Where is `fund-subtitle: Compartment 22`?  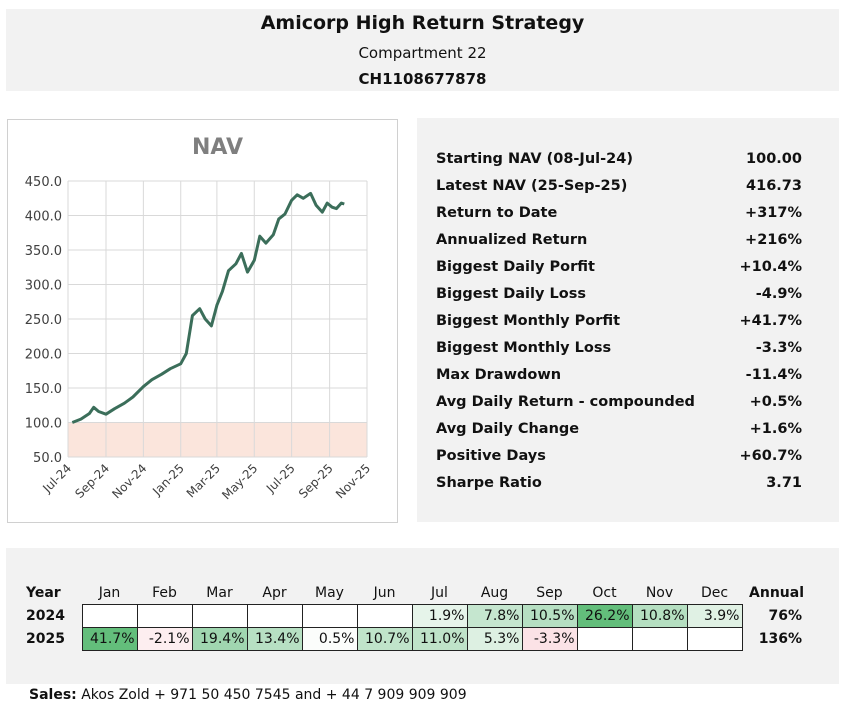
fund-subtitle: Compartment 22 is located at coordinates (422, 53).